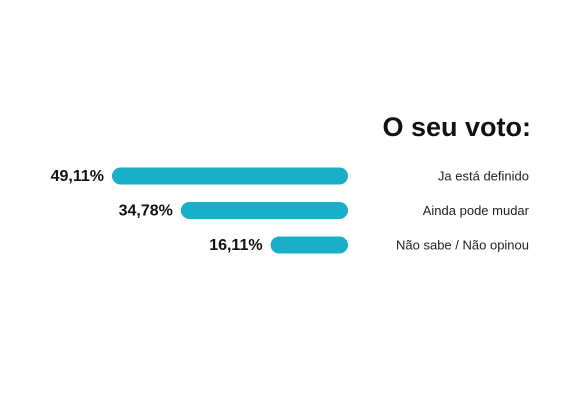  I want to click on category-label: Não sabe / Não opinou, so click(462, 244).